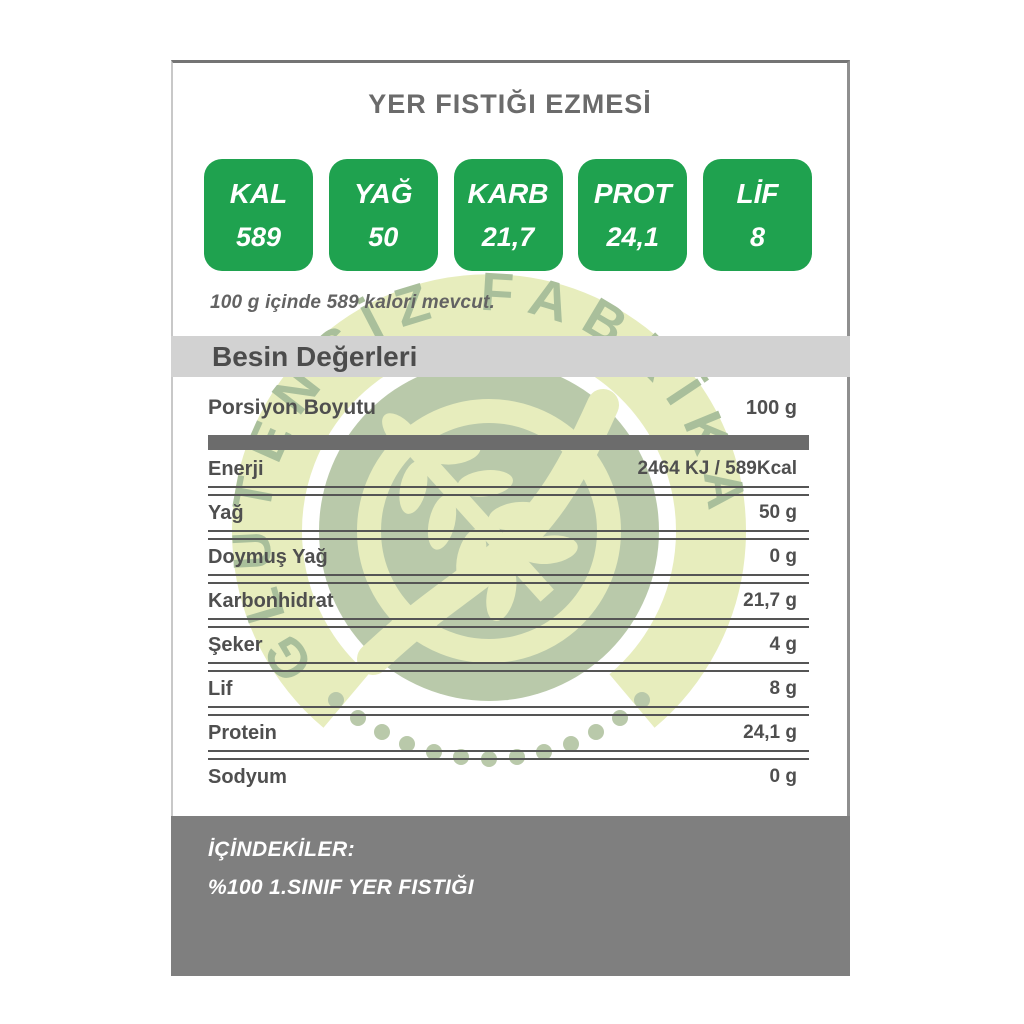 The height and width of the screenshot is (1024, 1024). What do you see at coordinates (777, 512) in the screenshot?
I see `row-value: 50 g` at bounding box center [777, 512].